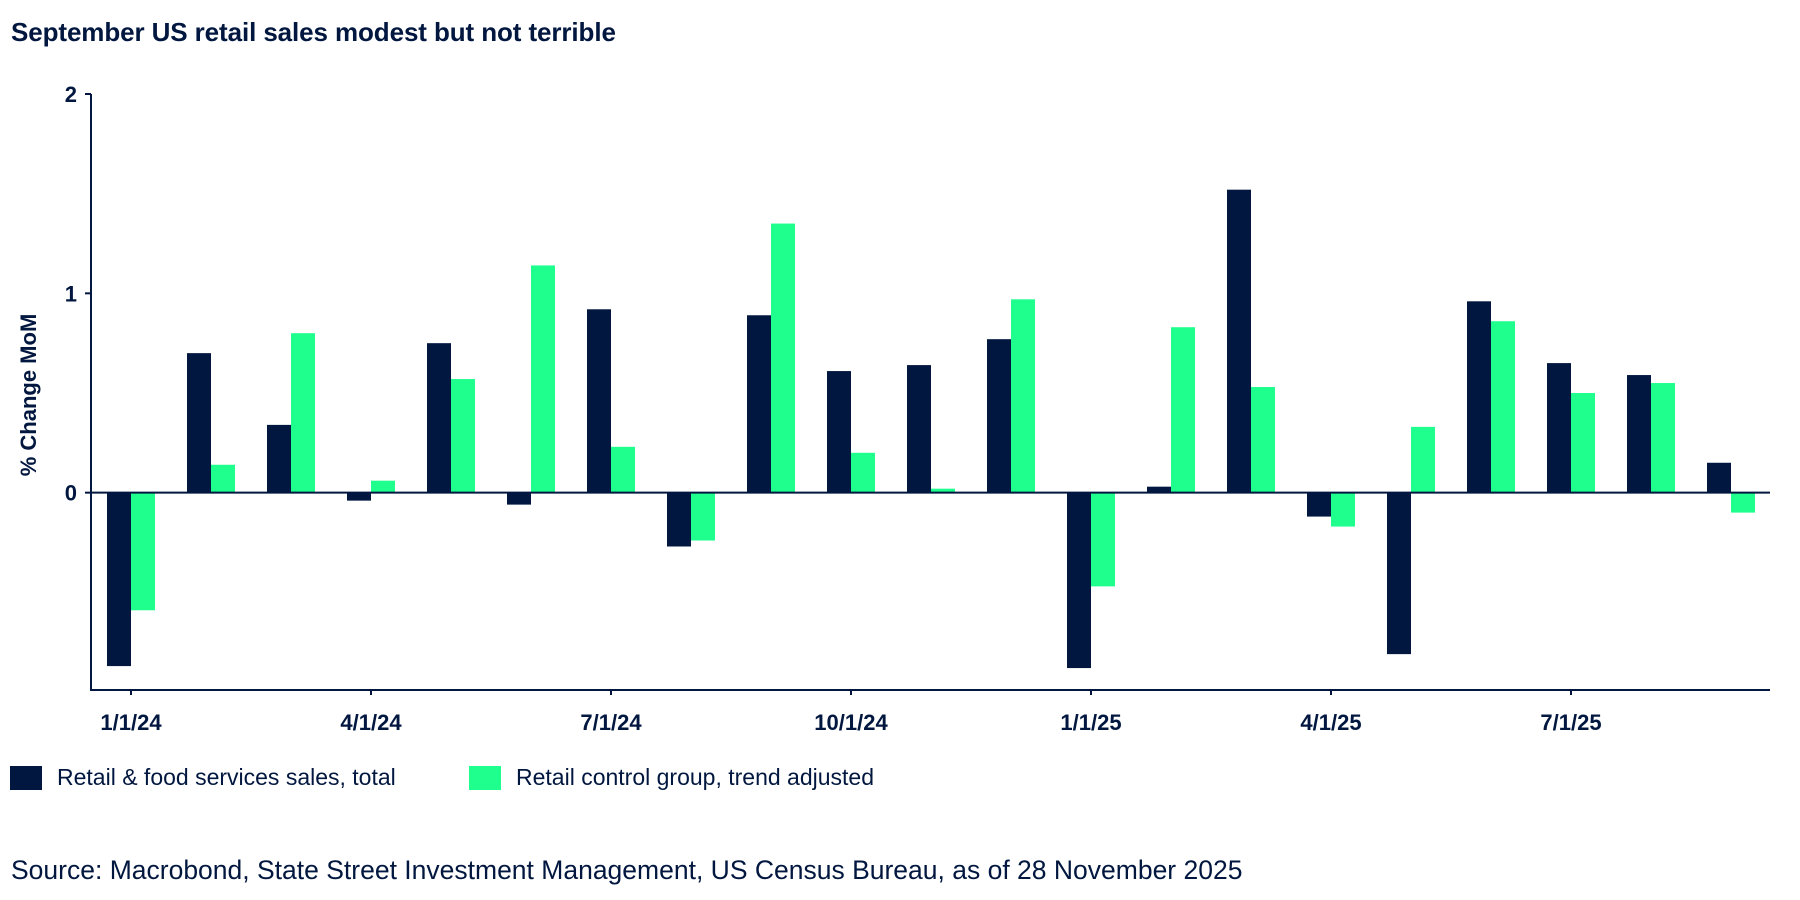 Image resolution: width=1800 pixels, height=900 pixels. What do you see at coordinates (71, 94) in the screenshot?
I see `y-tick-label: 2` at bounding box center [71, 94].